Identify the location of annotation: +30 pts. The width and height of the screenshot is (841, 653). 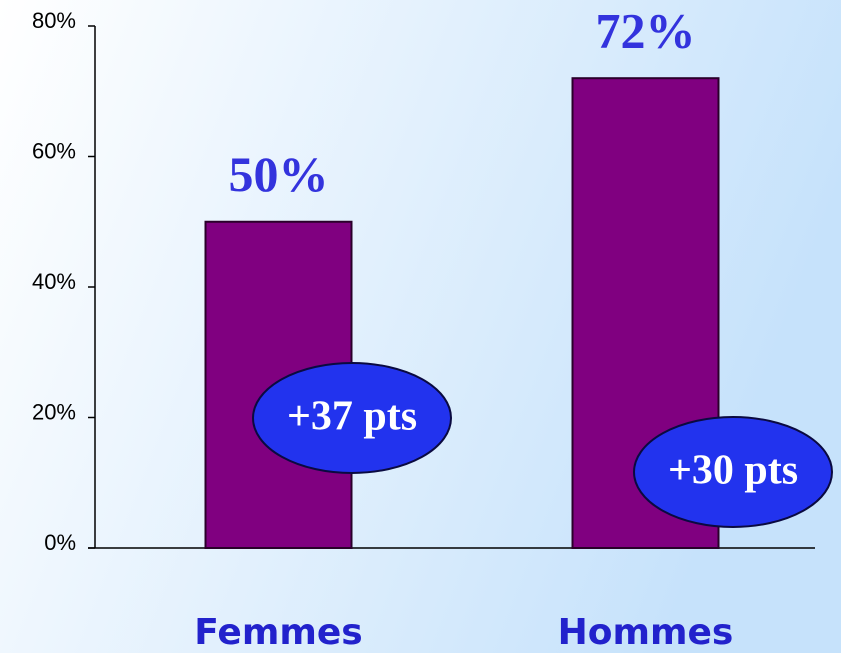
(733, 471).